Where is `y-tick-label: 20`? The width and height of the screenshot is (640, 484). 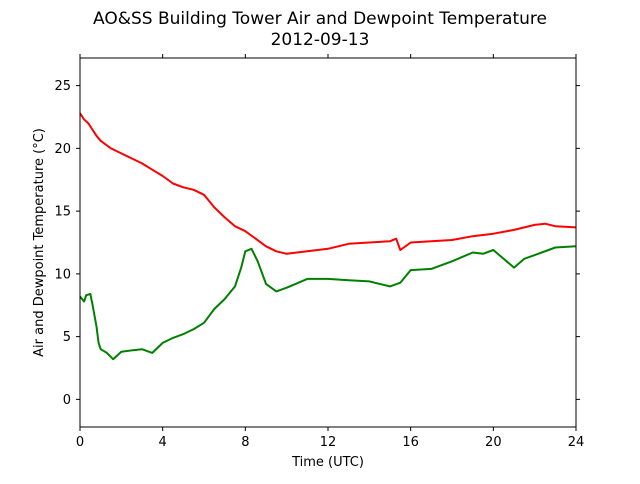 y-tick-label: 20 is located at coordinates (62, 149).